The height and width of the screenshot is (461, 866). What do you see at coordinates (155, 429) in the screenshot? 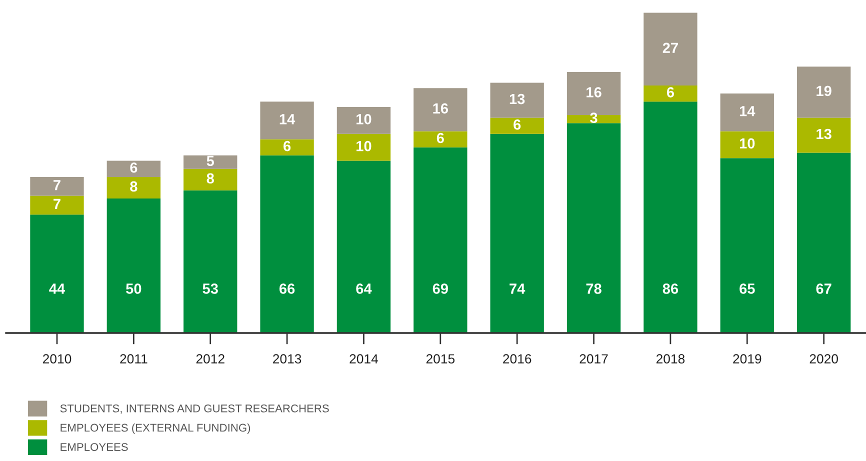
I see `legend-label: EMPLOYEES (EXTERNAL FUNDING)` at bounding box center [155, 429].